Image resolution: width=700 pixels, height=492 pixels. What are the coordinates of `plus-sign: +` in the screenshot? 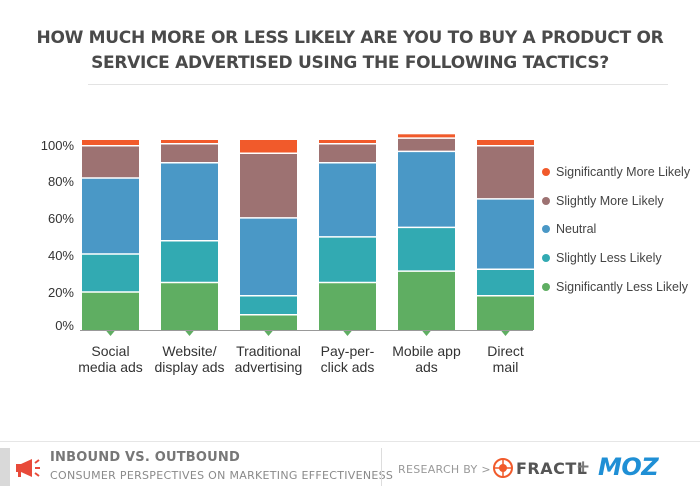 It's located at (583, 467).